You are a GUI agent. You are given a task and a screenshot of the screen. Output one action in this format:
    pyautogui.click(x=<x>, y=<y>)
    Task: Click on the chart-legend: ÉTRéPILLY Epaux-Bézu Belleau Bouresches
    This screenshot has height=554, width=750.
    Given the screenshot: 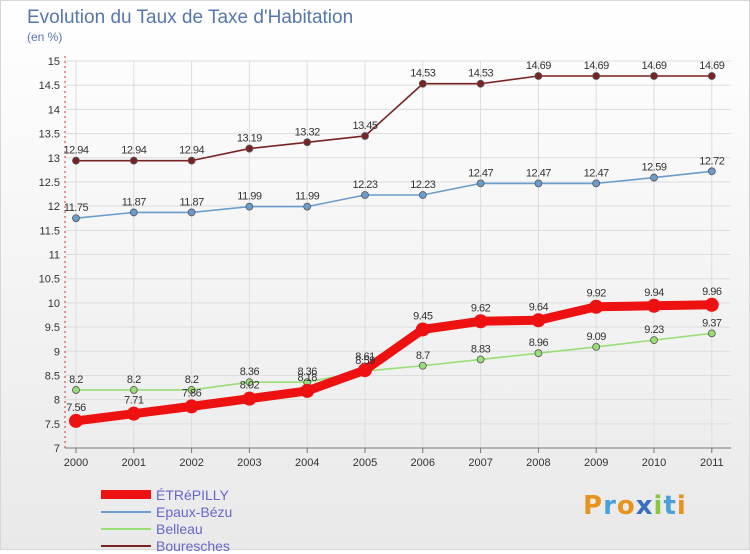 What is the action you would take?
    pyautogui.click(x=166, y=520)
    